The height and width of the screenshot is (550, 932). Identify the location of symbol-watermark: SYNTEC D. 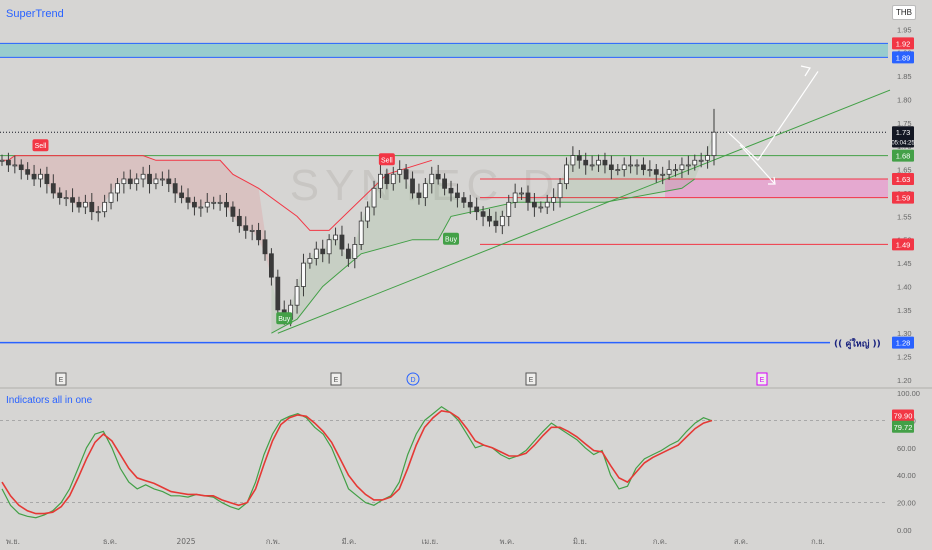
(425, 185).